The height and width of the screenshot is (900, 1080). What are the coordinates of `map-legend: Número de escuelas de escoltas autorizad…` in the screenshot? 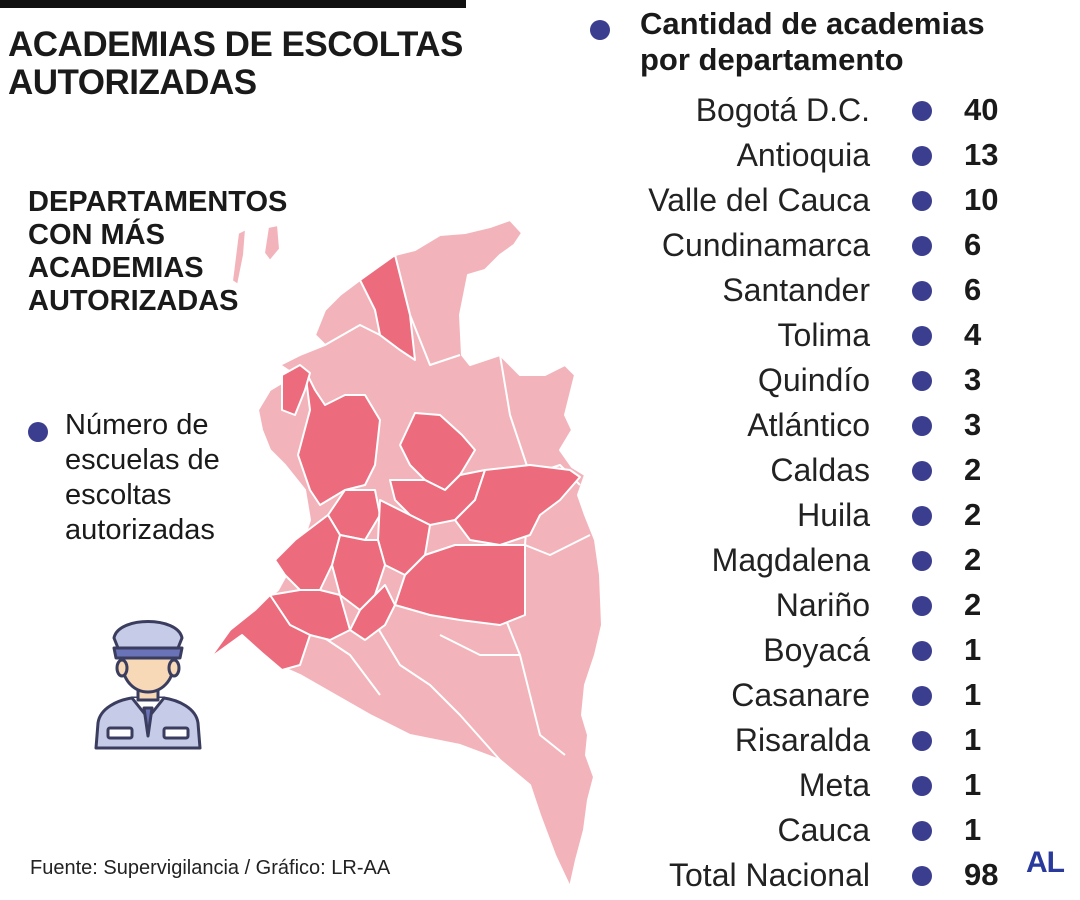 It's located at (143, 478).